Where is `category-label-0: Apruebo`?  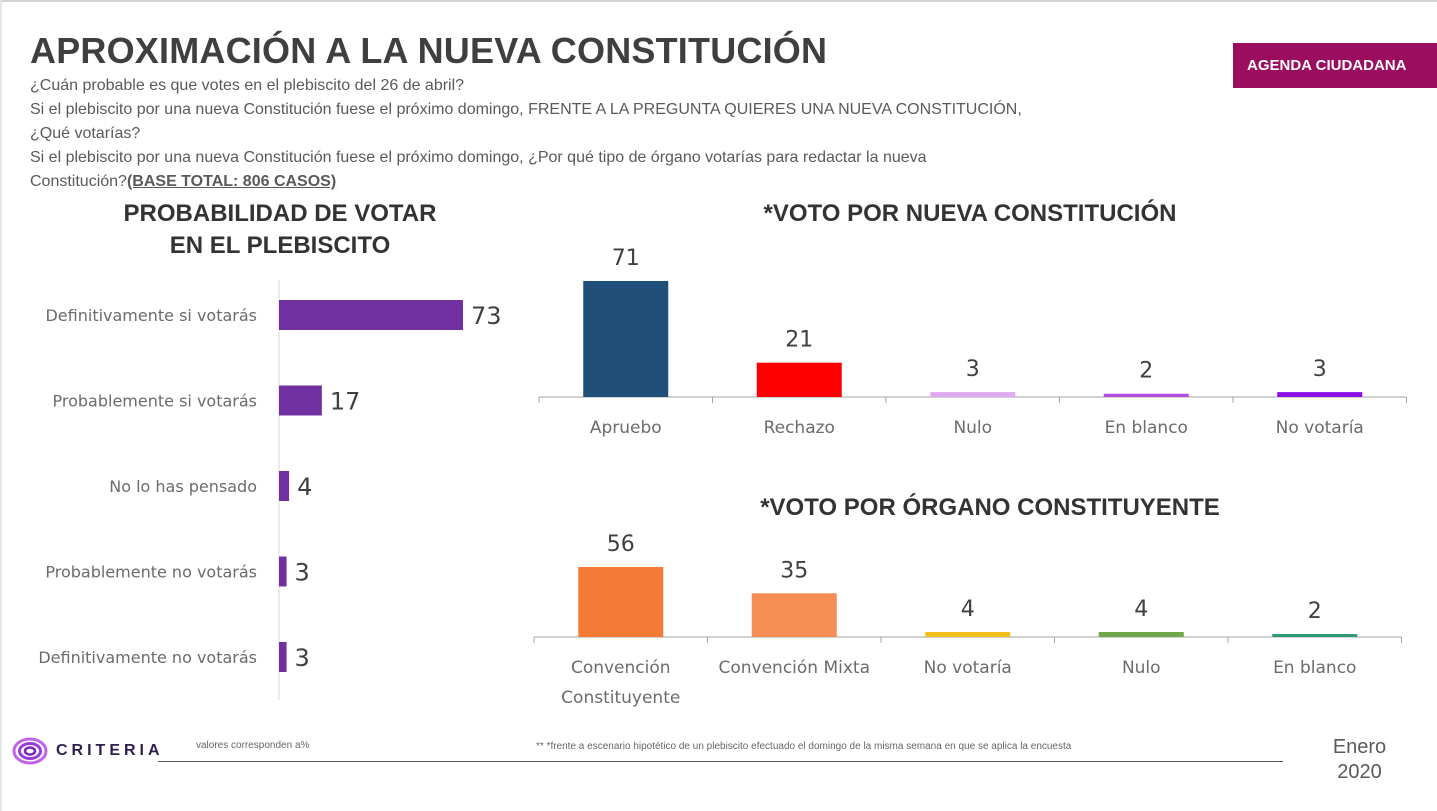
category-label-0: Apruebo is located at coordinates (626, 428).